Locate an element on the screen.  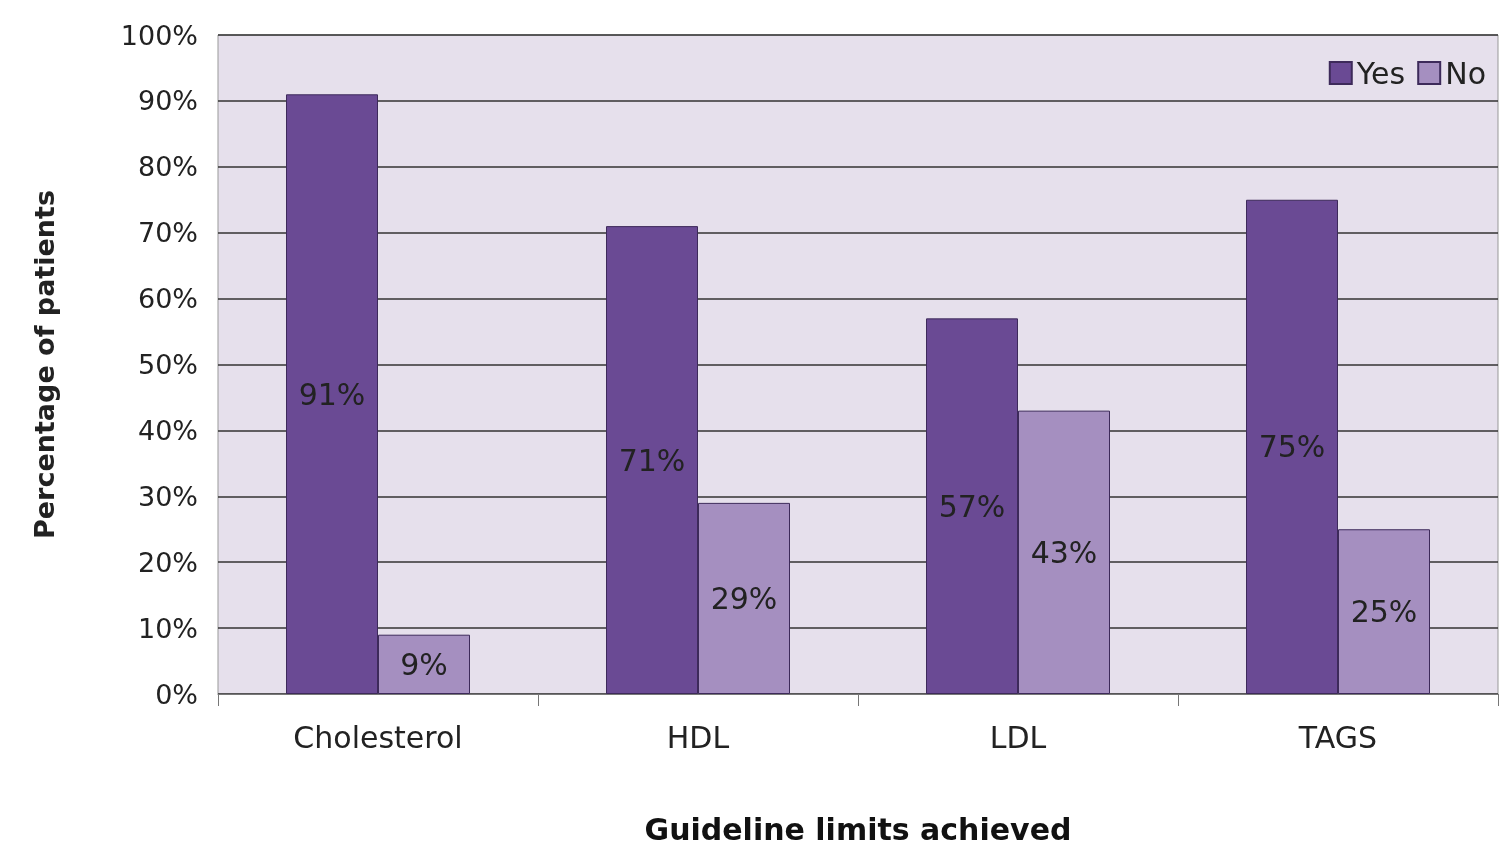
data-label: 25% is located at coordinates (1384, 612).